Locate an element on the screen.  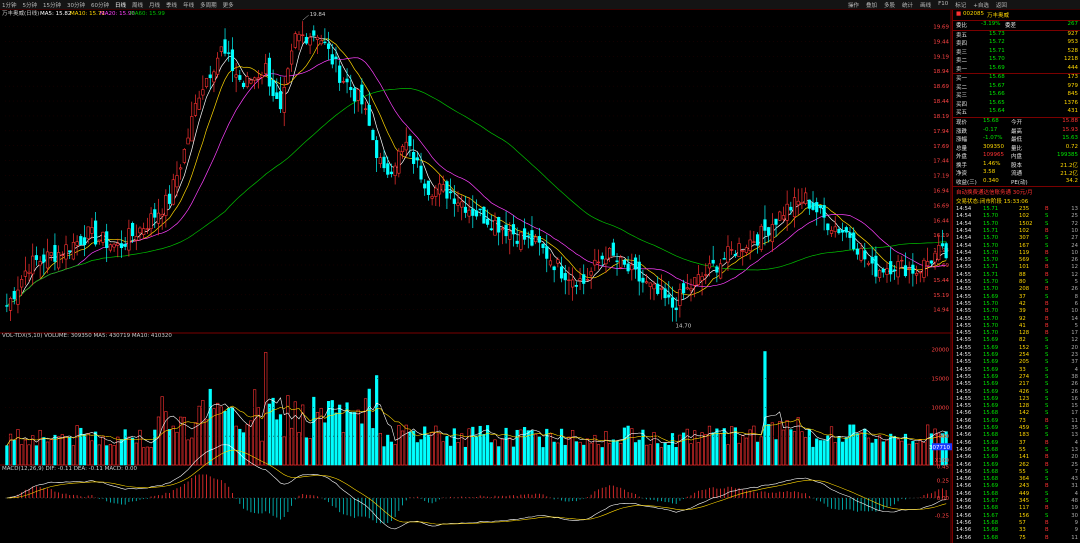
tick-volume: 128 is located at coordinates (1024, 406).